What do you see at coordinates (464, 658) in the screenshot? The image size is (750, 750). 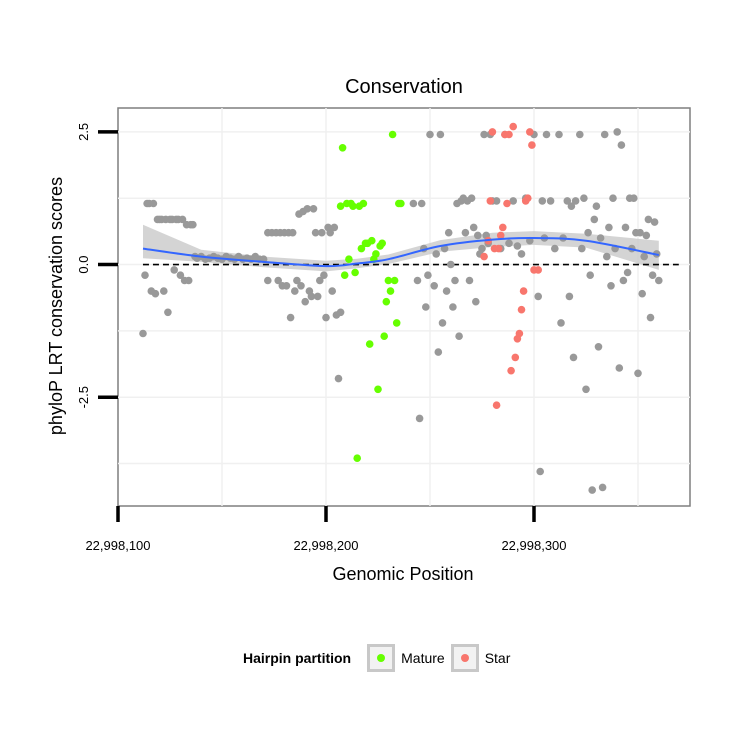 I see `legend-key-star` at bounding box center [464, 658].